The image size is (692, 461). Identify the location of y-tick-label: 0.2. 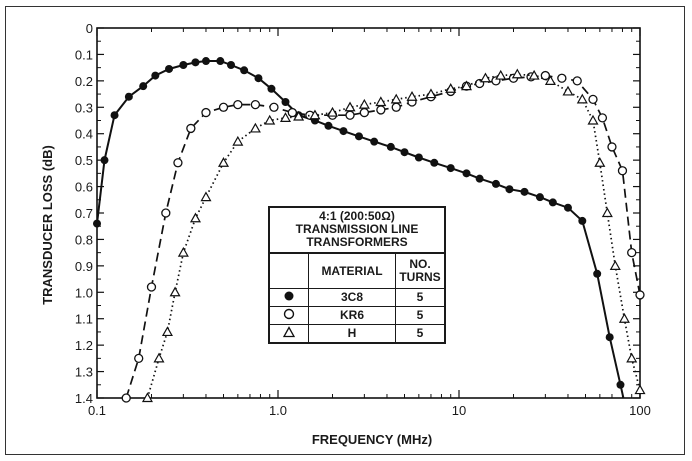
(84, 81).